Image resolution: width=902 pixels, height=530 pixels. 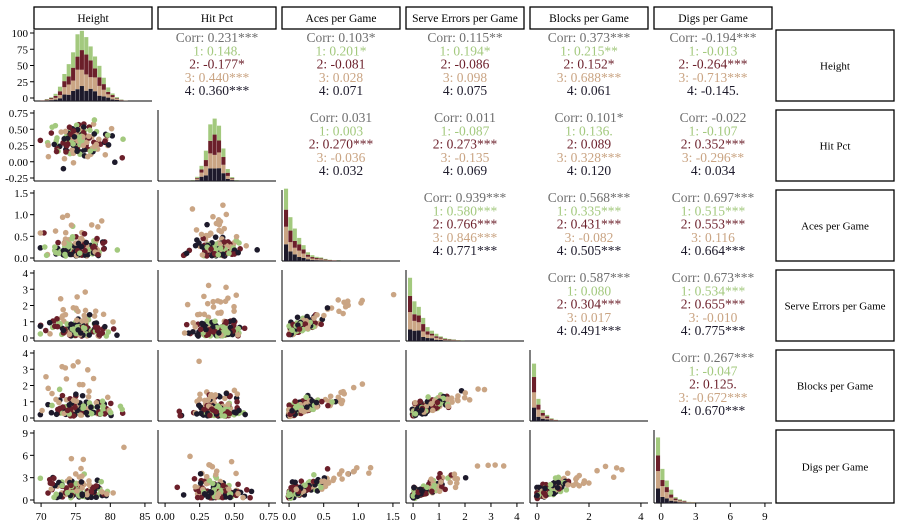 What do you see at coordinates (465, 157) in the screenshot?
I see `corr-group-3: 3: -0.135` at bounding box center [465, 157].